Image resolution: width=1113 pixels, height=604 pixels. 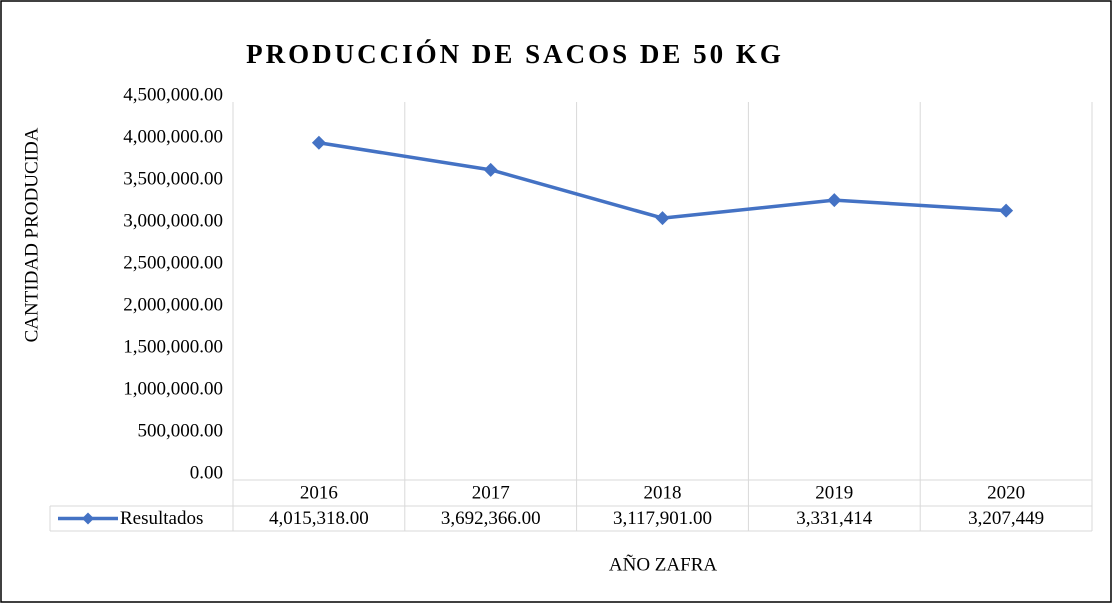 What do you see at coordinates (491, 492) in the screenshot?
I see `x-tick-label: 2017` at bounding box center [491, 492].